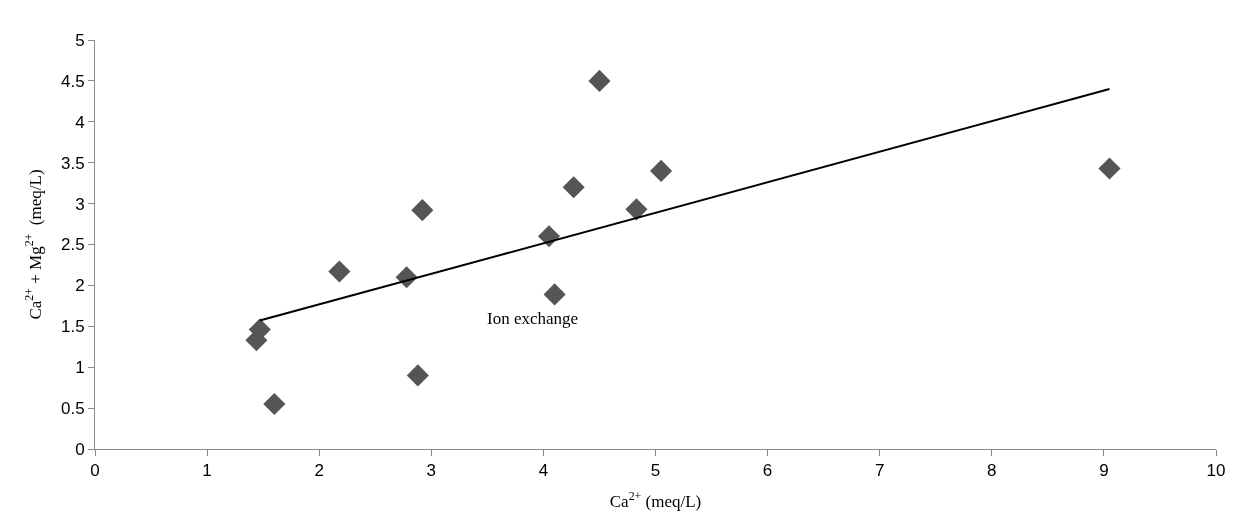 The width and height of the screenshot is (1248, 524). What do you see at coordinates (80, 286) in the screenshot?
I see `y-tick-label: 2` at bounding box center [80, 286].